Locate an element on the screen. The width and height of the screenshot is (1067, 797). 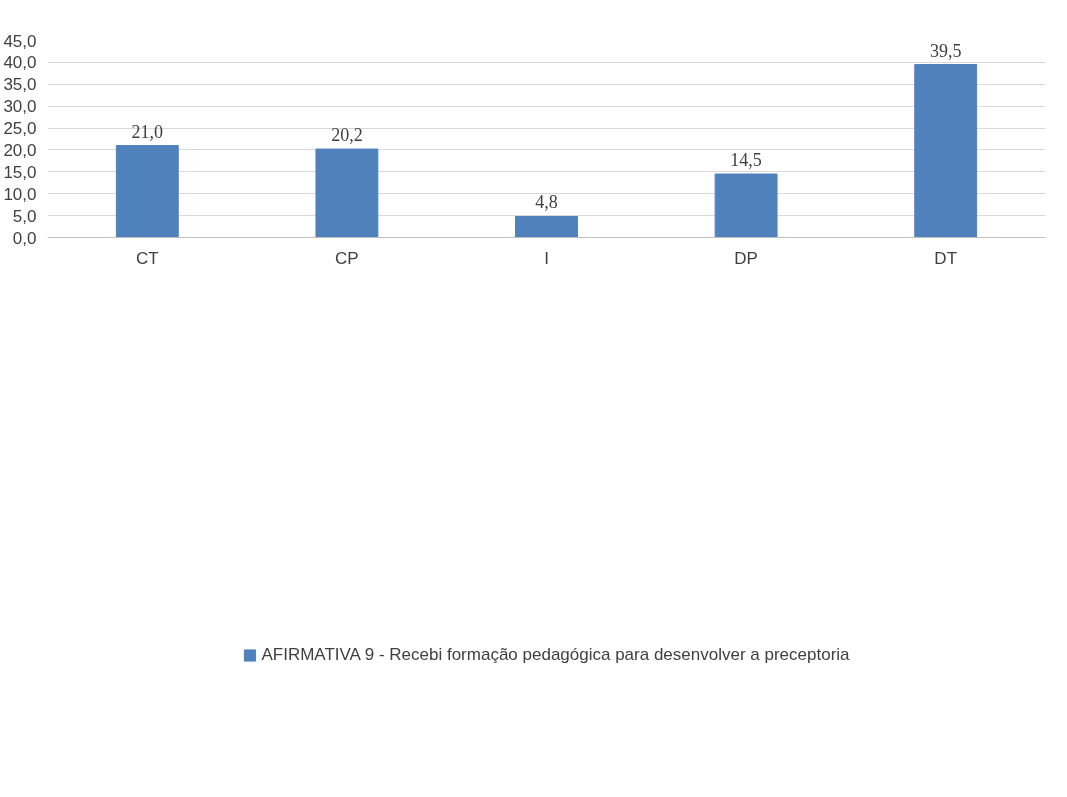
x-tick-label: CP is located at coordinates (347, 258).